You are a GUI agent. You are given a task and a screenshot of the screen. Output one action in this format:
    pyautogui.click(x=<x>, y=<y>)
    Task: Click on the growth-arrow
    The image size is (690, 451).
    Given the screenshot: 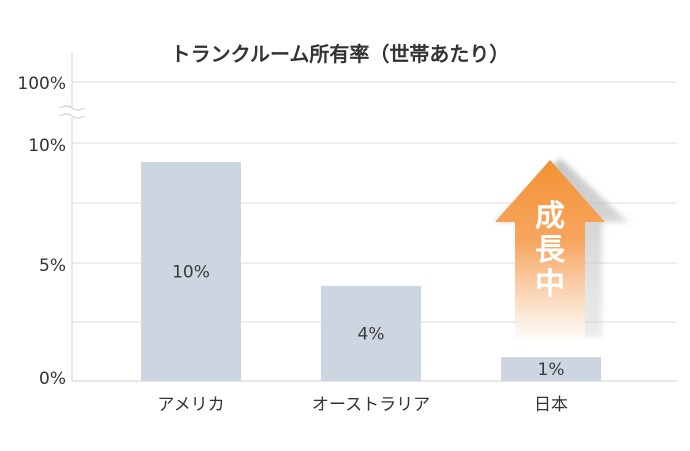 What is the action you would take?
    pyautogui.click(x=561, y=250)
    